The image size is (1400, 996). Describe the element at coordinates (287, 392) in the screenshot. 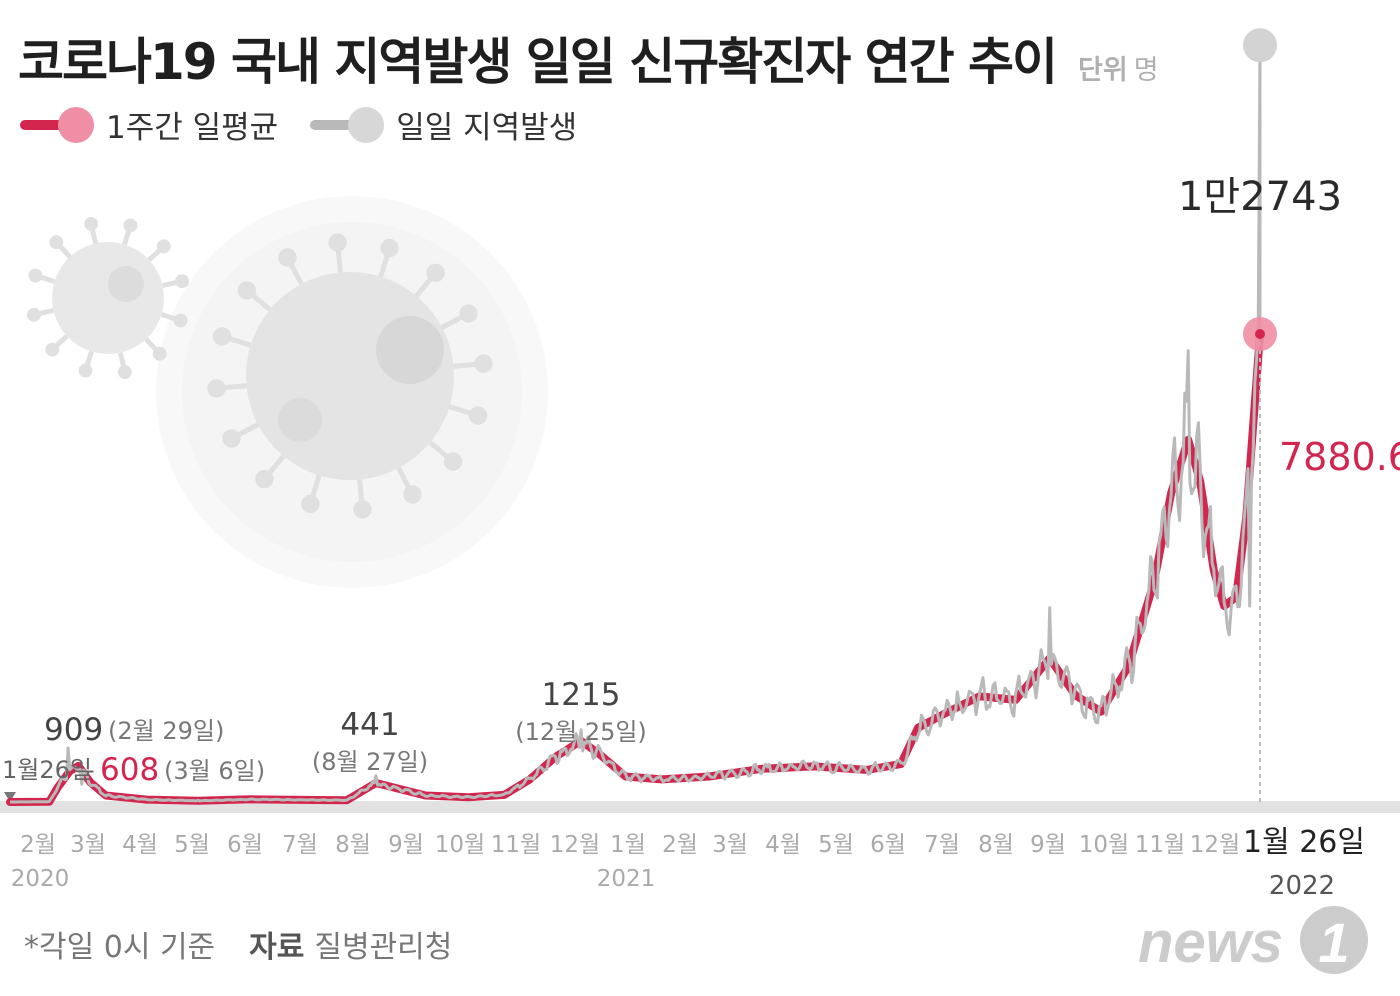

I see `virus-illustration` at that location.